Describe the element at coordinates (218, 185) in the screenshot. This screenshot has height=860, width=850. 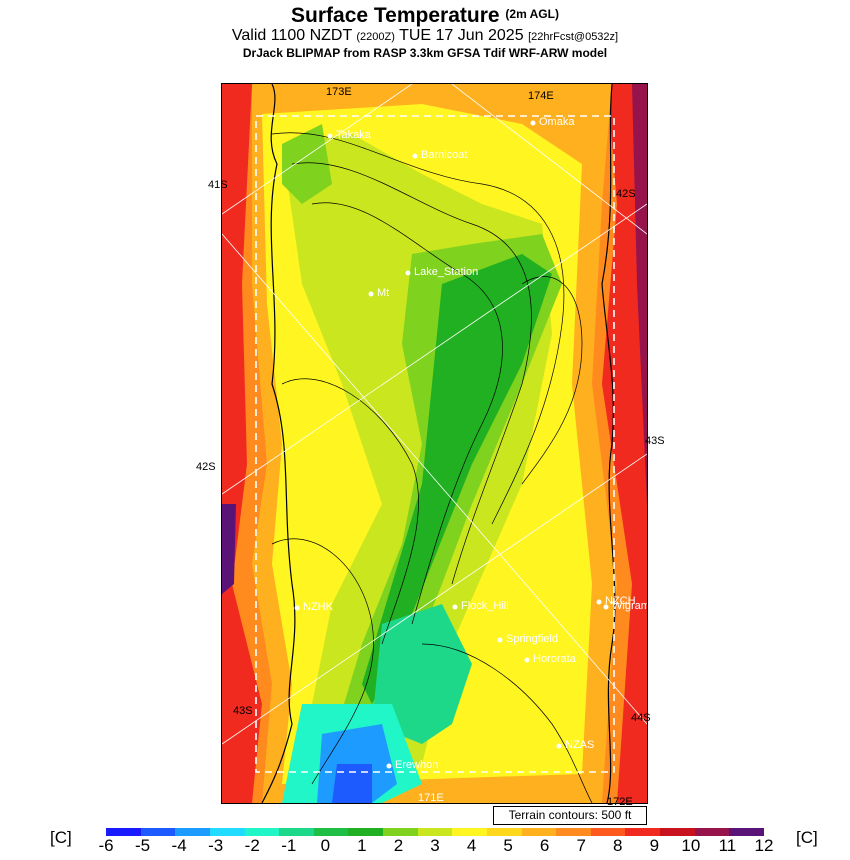
I see `lat-41s-label: 41S` at that location.